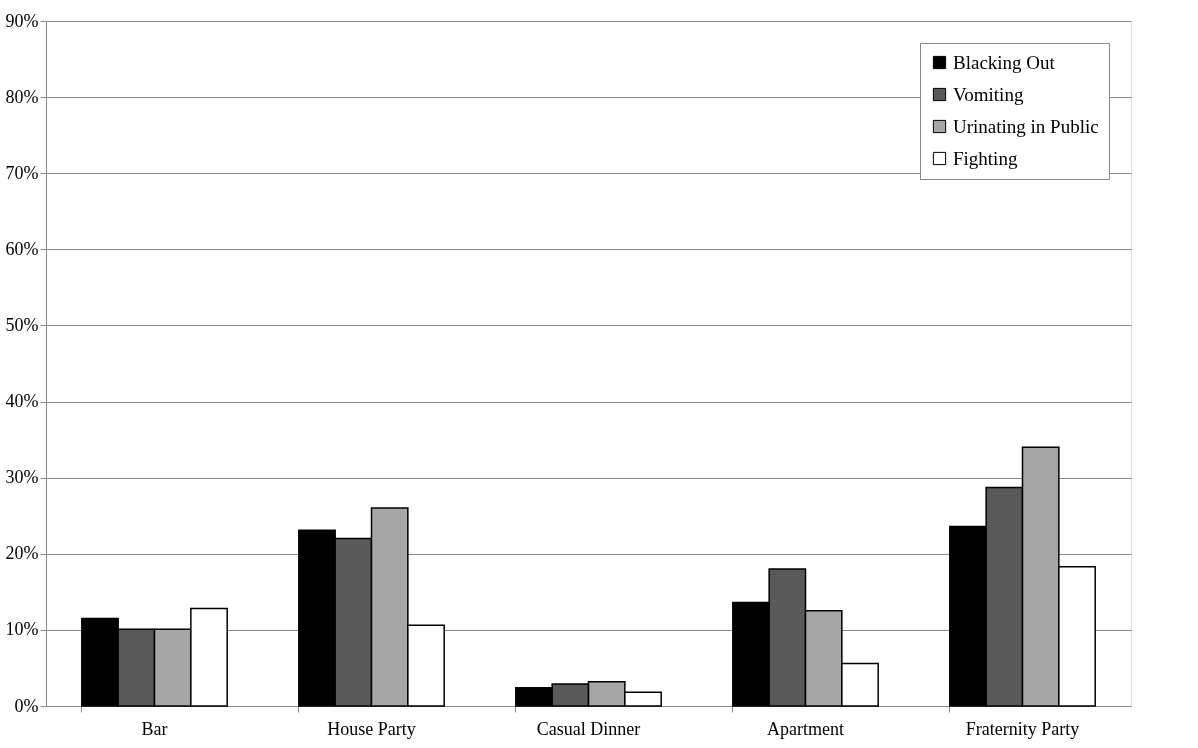 Image resolution: width=1198 pixels, height=748 pixels. What do you see at coordinates (22, 20) in the screenshot?
I see `y-tick-label: 90%` at bounding box center [22, 20].